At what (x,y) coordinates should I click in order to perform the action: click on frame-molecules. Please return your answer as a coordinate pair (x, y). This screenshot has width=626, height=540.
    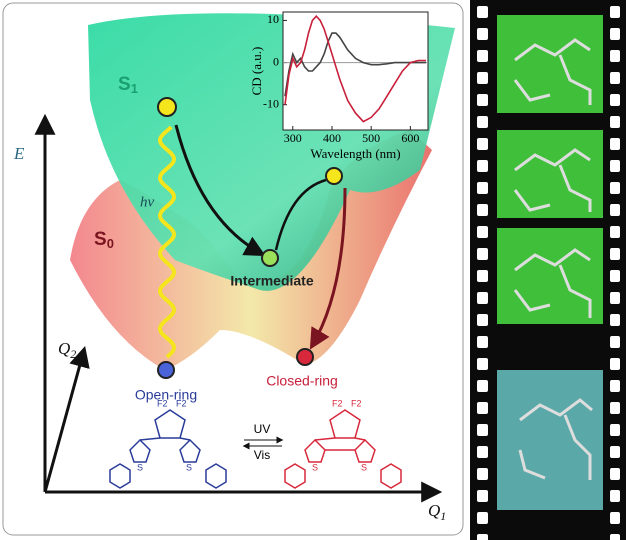
    Looking at the image, I should click on (553, 259).